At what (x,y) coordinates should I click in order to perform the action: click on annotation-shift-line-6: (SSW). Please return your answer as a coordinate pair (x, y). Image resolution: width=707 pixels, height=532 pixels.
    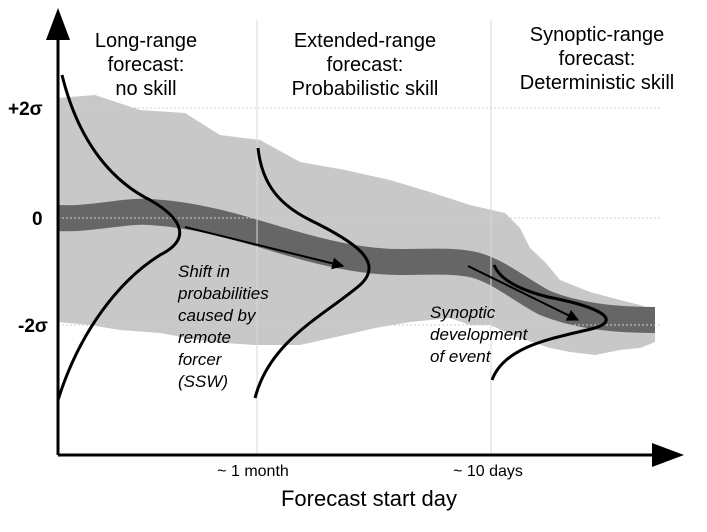
    Looking at the image, I should click on (203, 381).